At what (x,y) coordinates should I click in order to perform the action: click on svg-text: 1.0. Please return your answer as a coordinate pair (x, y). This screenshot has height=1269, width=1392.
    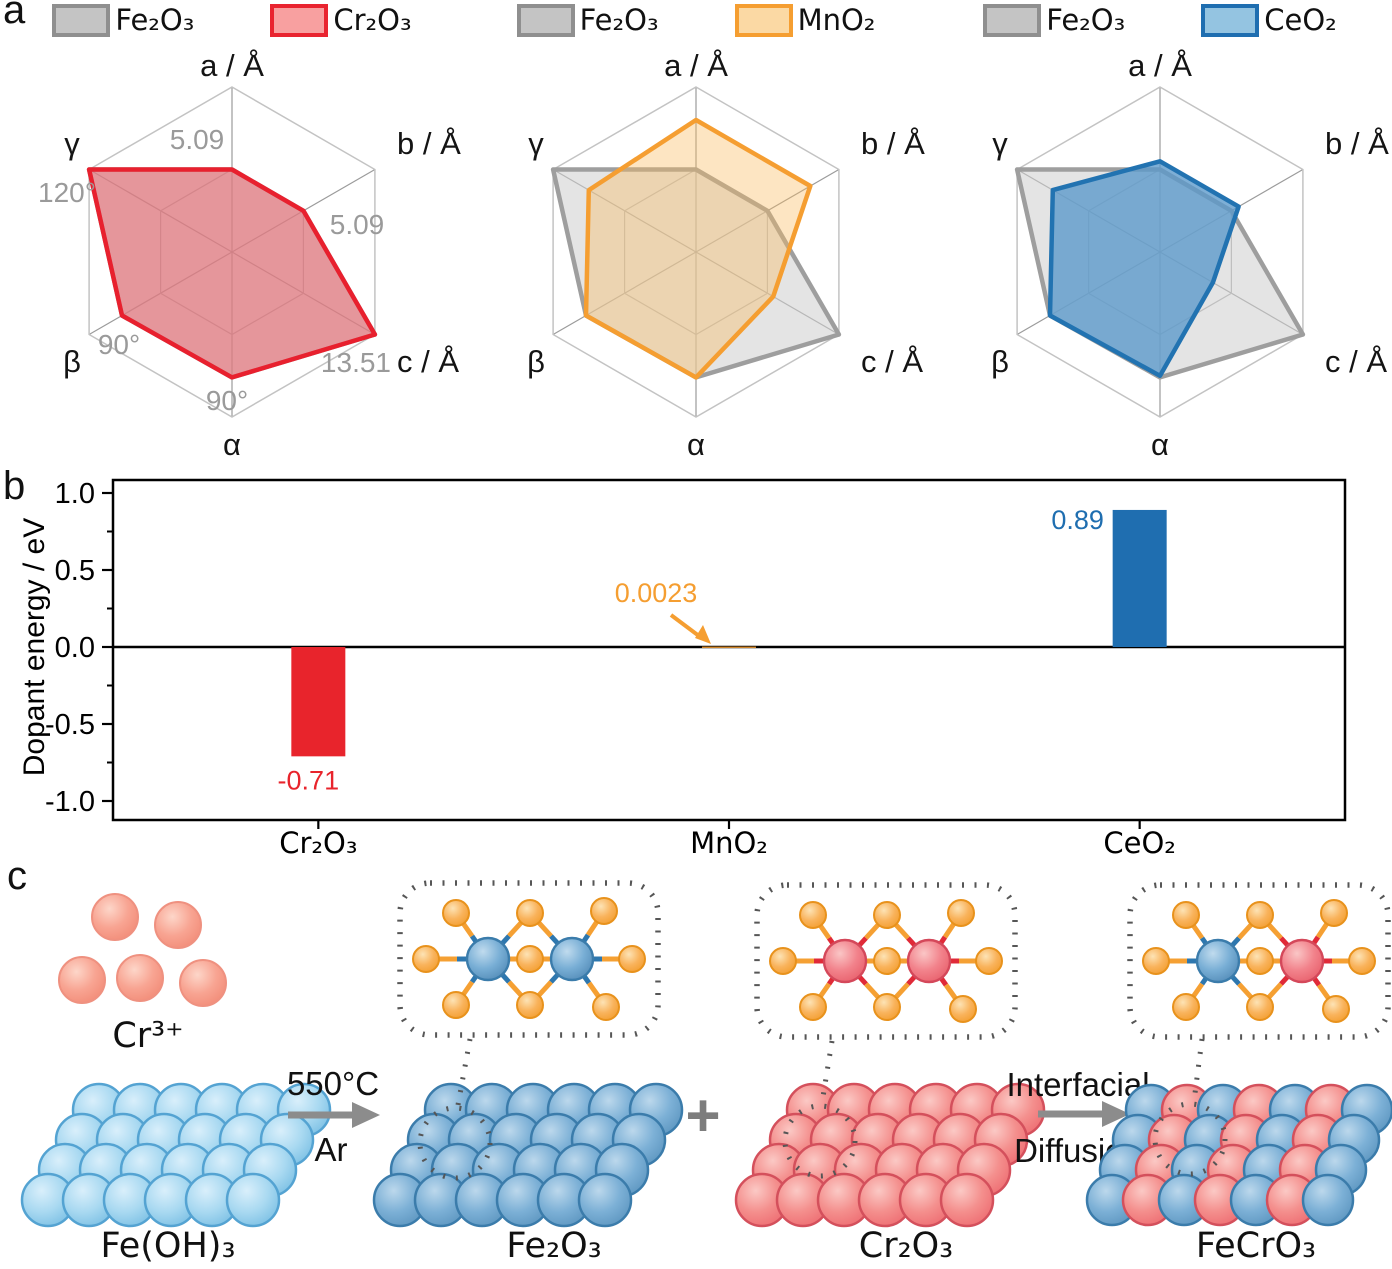
    Looking at the image, I should click on (75, 494).